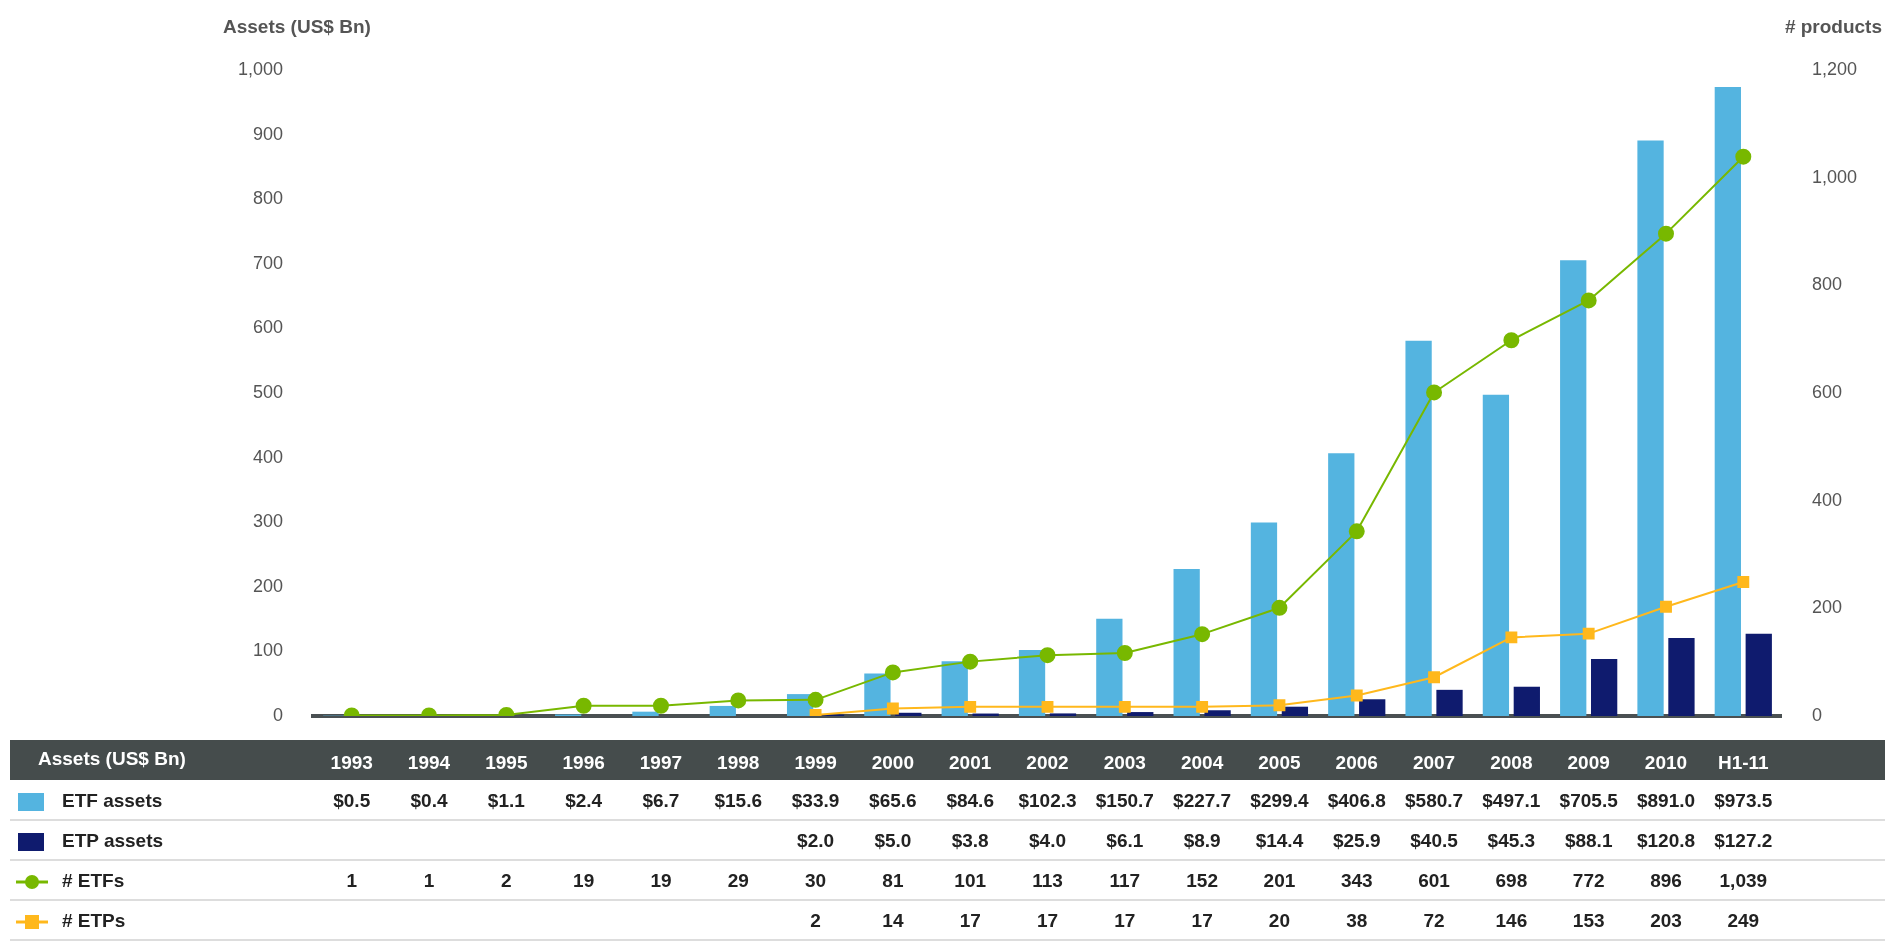 Image resolution: width=1895 pixels, height=952 pixels. Describe the element at coordinates (1279, 841) in the screenshot. I see `data-label: $14.4` at that location.